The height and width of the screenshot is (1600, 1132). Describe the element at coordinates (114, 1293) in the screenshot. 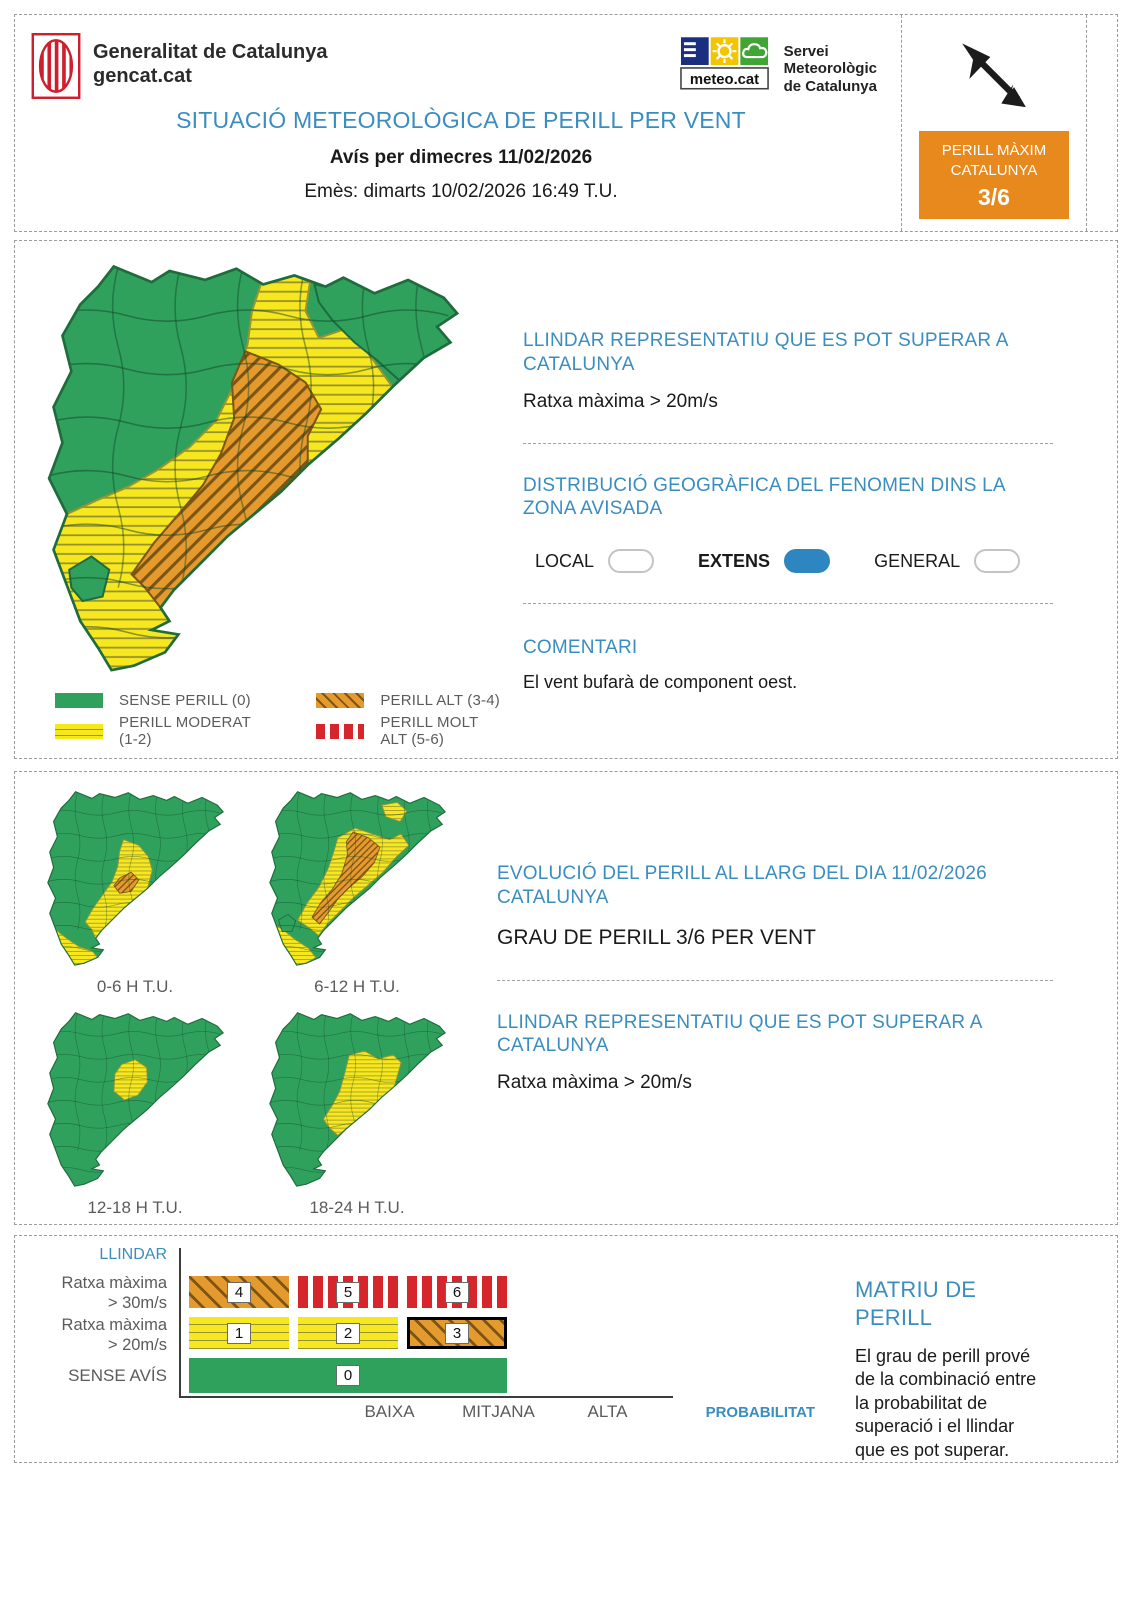

I see `matrix-row-label-30ms: Ratxa màxima > 30m/s` at that location.